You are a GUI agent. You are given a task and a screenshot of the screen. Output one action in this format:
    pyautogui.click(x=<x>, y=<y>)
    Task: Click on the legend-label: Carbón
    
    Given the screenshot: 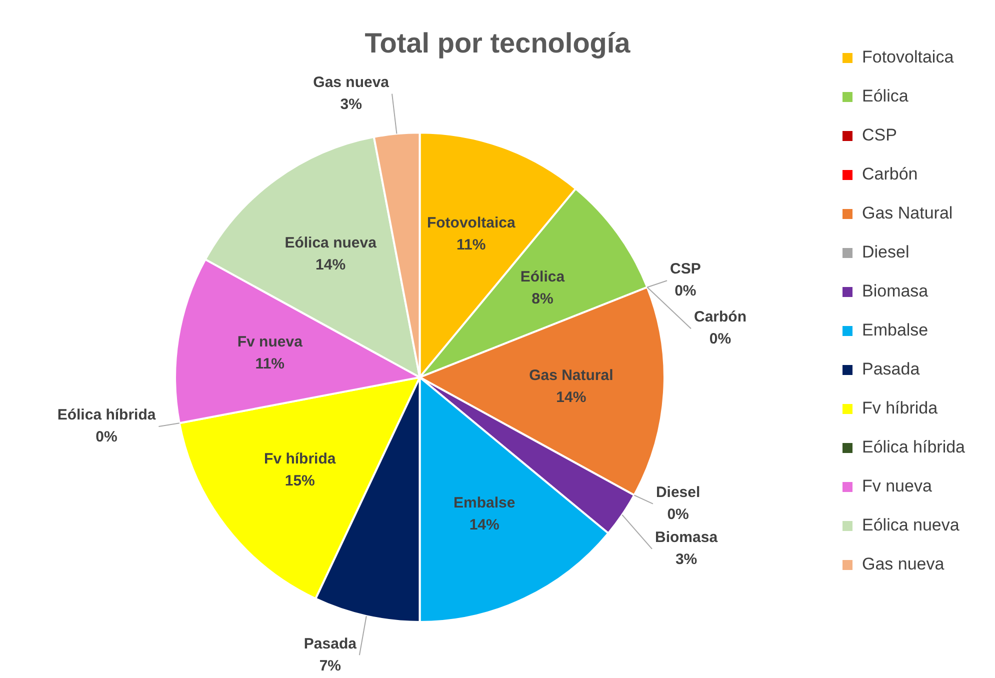 What is the action you would take?
    pyautogui.click(x=890, y=174)
    